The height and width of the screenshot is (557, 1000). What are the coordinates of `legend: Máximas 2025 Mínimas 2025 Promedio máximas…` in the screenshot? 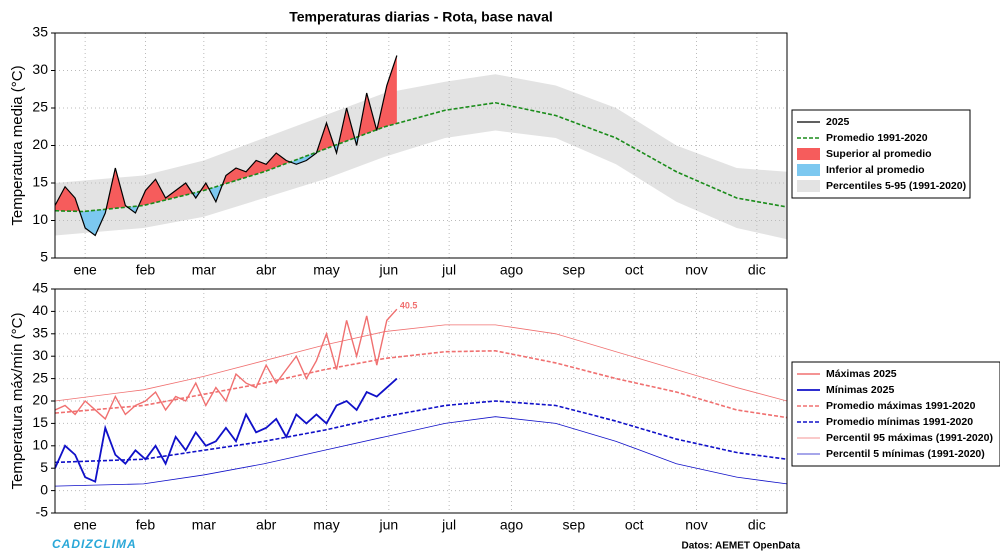 It's located at (895, 414).